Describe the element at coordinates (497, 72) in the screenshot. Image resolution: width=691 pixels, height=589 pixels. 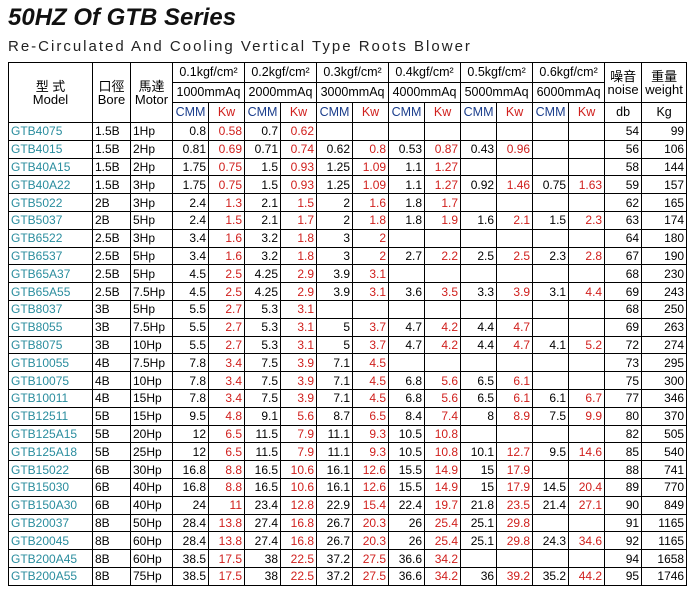
I see `pressure: 0.5kgf/cm²` at that location.